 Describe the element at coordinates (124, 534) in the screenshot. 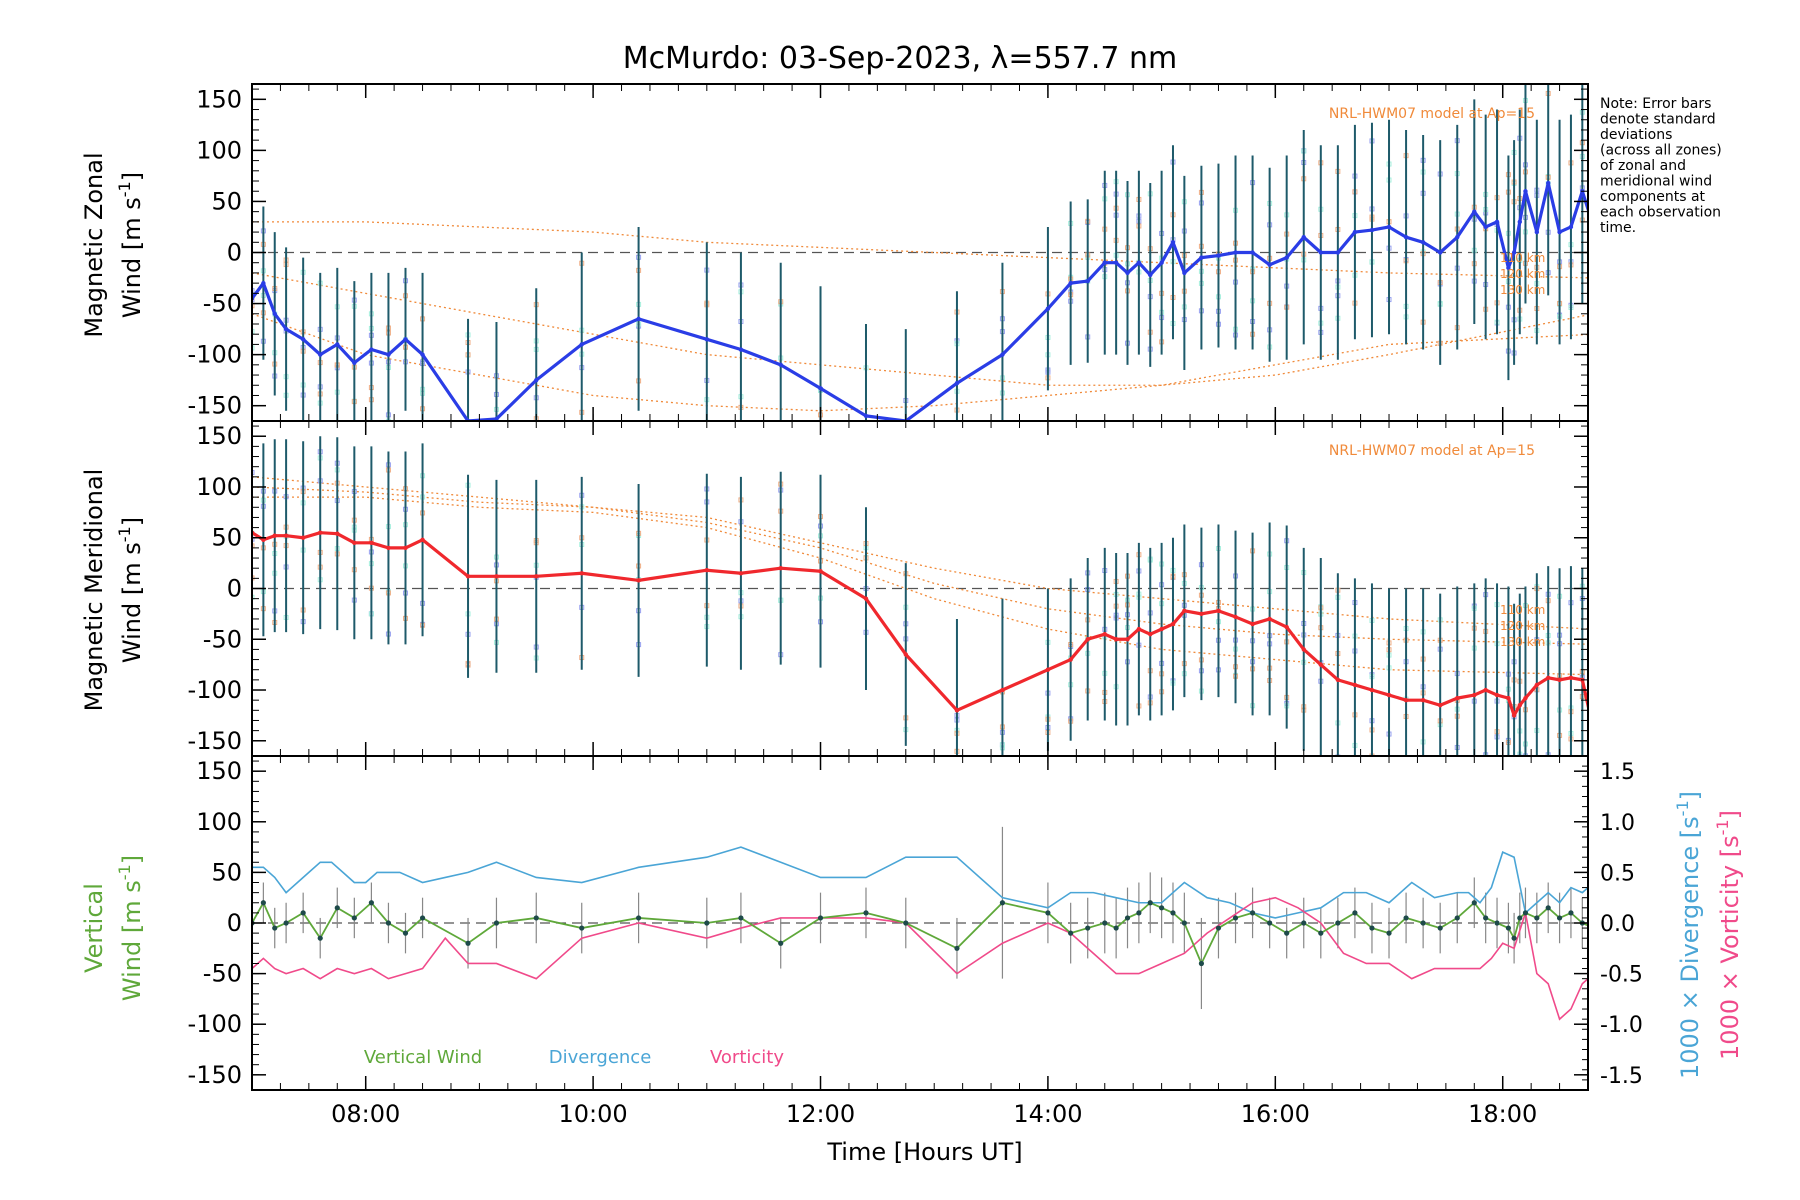

I see `meridional-ylabel-sup: -1` at that location.